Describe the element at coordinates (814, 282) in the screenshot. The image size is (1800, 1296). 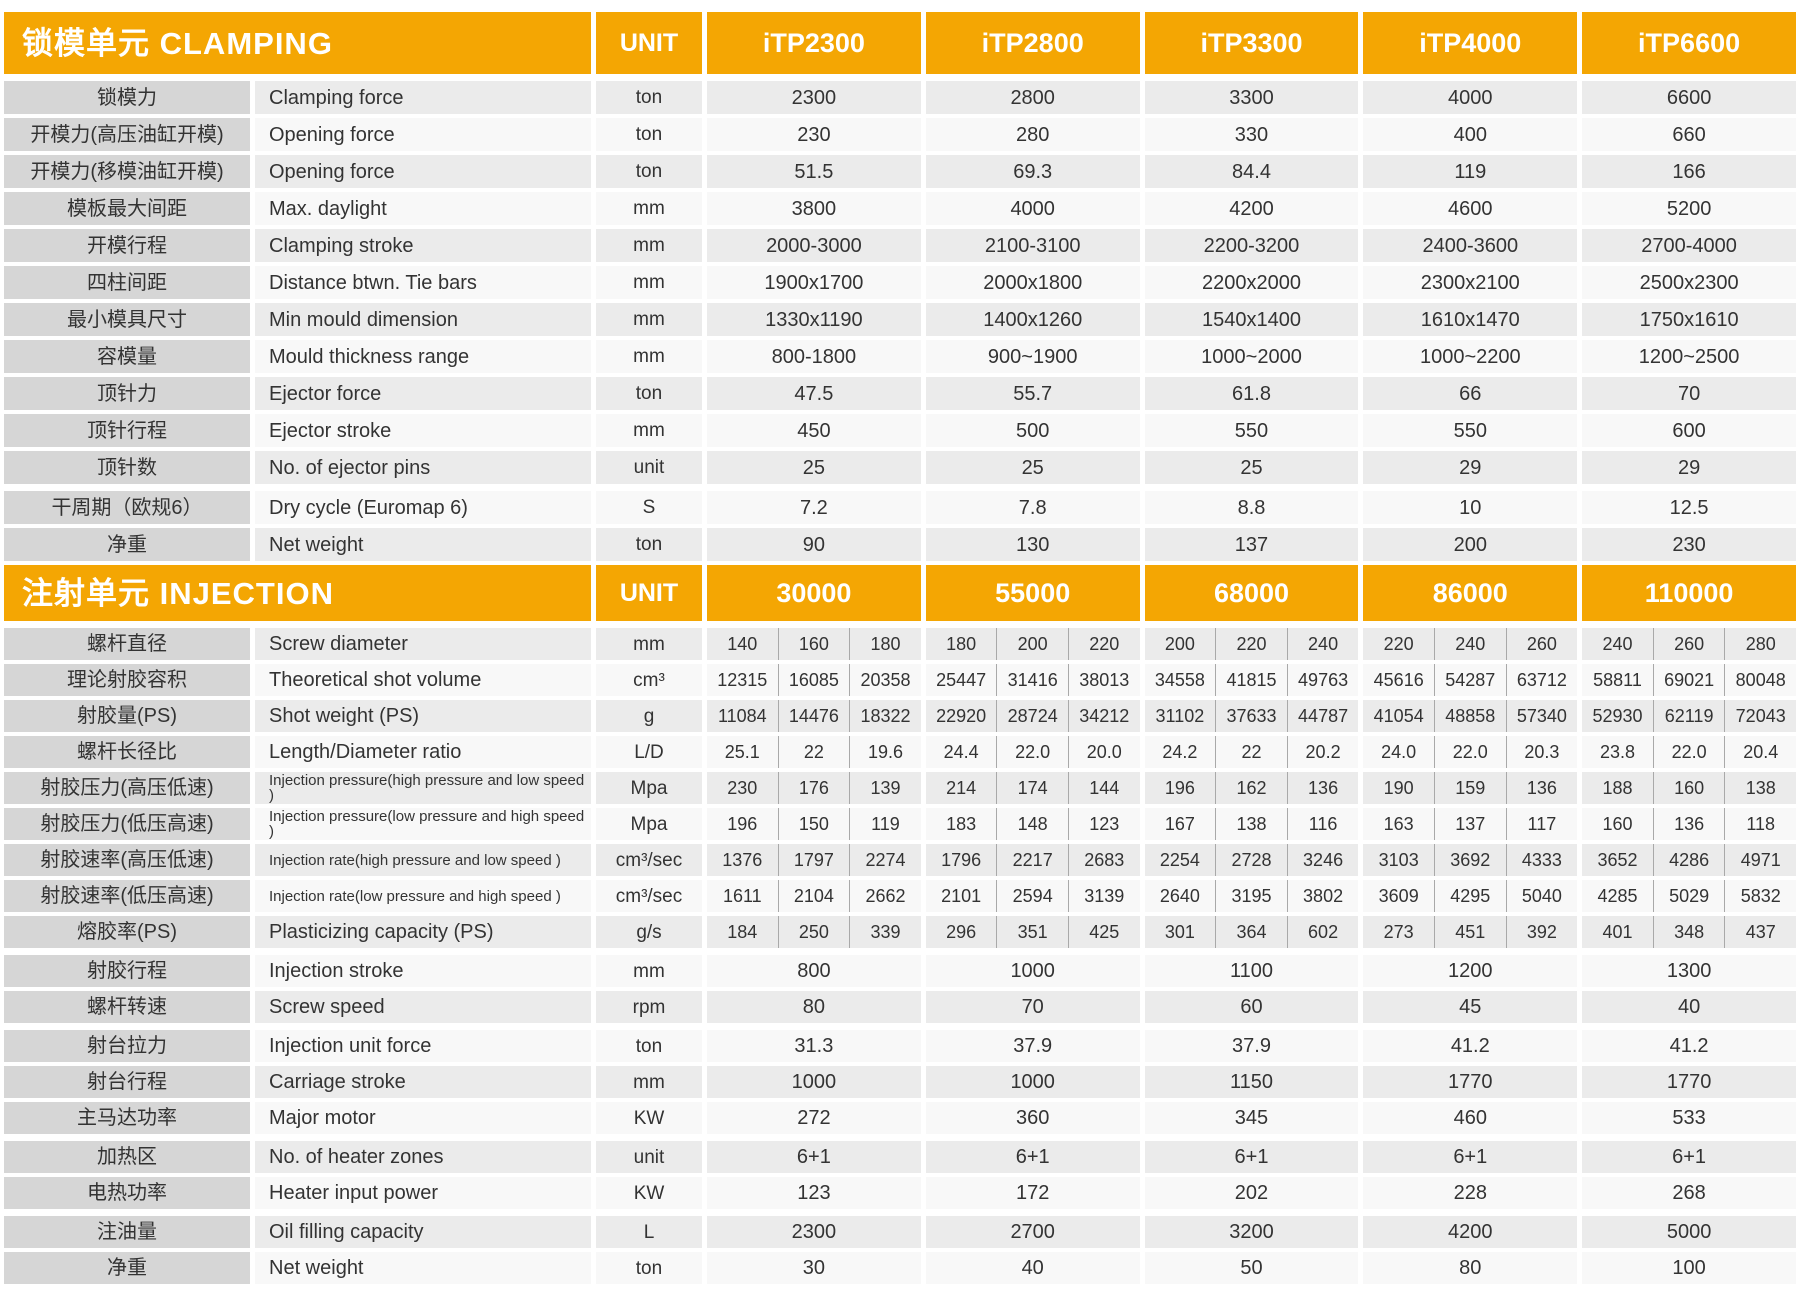
I see `value-cell: 1900x1700` at that location.